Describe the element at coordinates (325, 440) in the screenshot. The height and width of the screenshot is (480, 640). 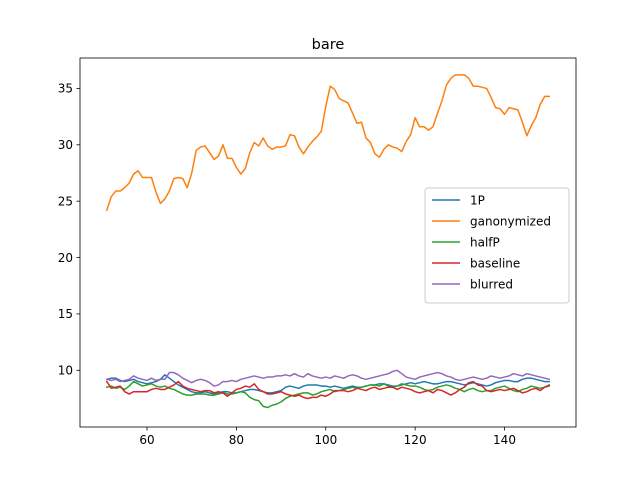
I see `x-tick-label: 100` at that location.